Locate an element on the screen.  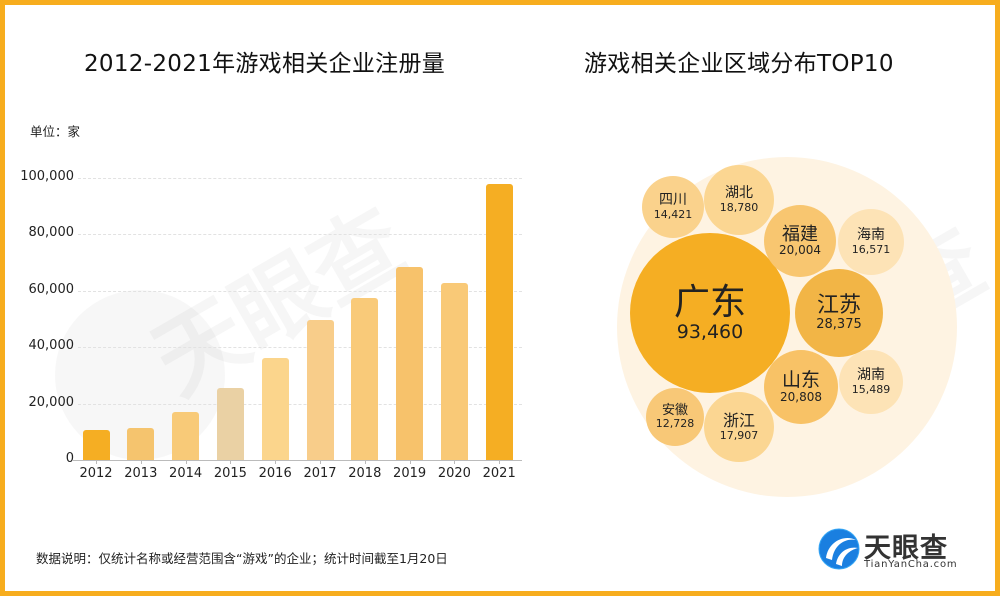
bubble-四川: 四川 14,421 is located at coordinates (673, 207).